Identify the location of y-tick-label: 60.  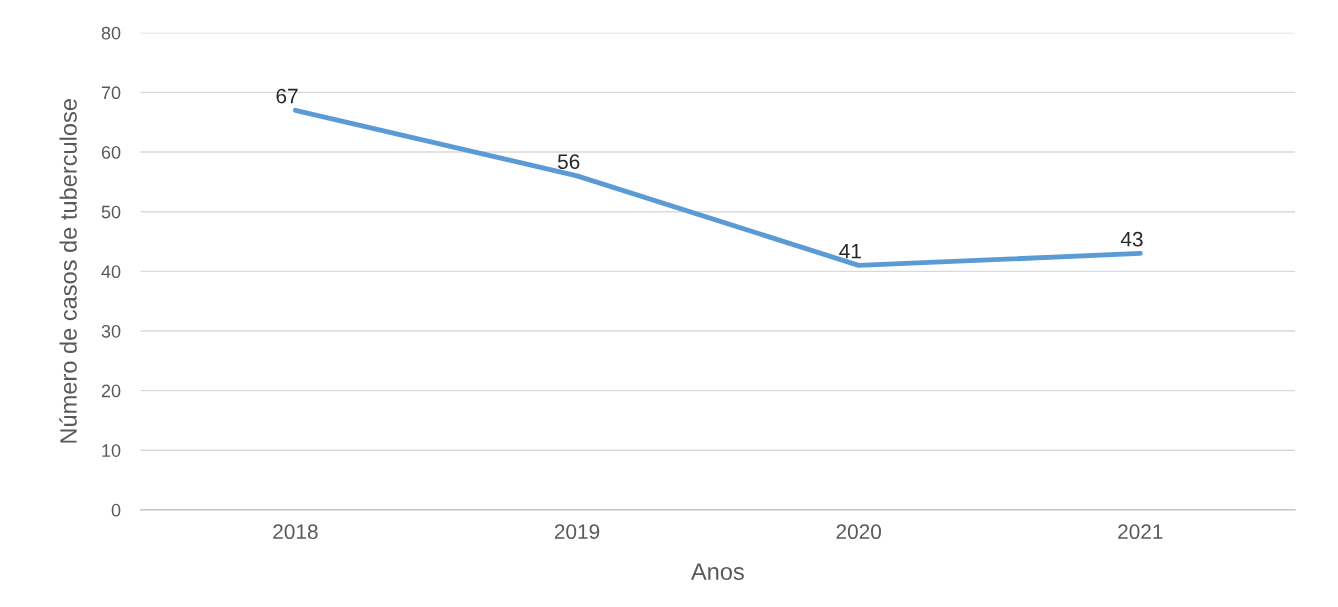
(111, 152).